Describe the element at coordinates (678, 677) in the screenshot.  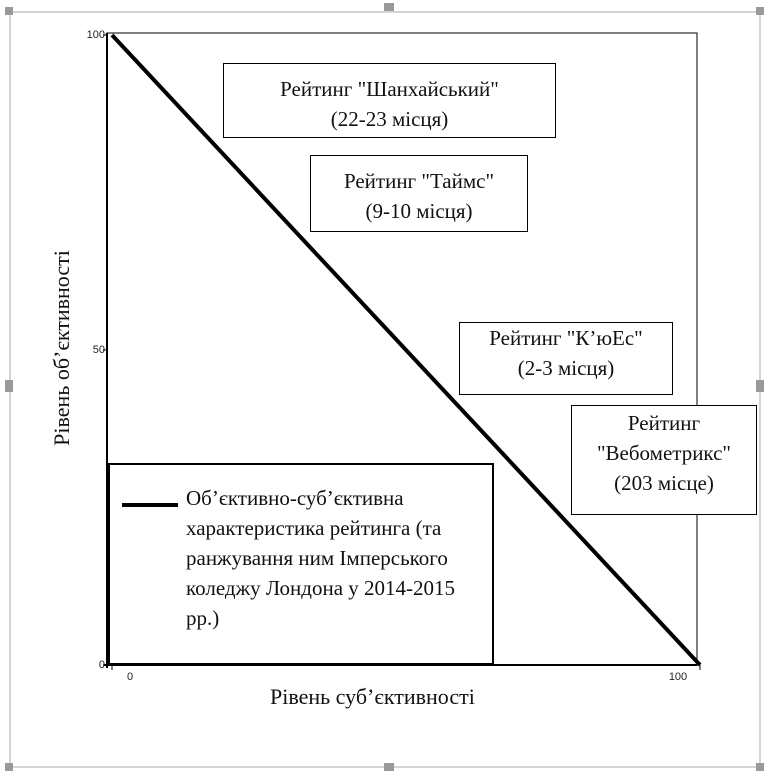
I see `x-tick-label: 100` at that location.